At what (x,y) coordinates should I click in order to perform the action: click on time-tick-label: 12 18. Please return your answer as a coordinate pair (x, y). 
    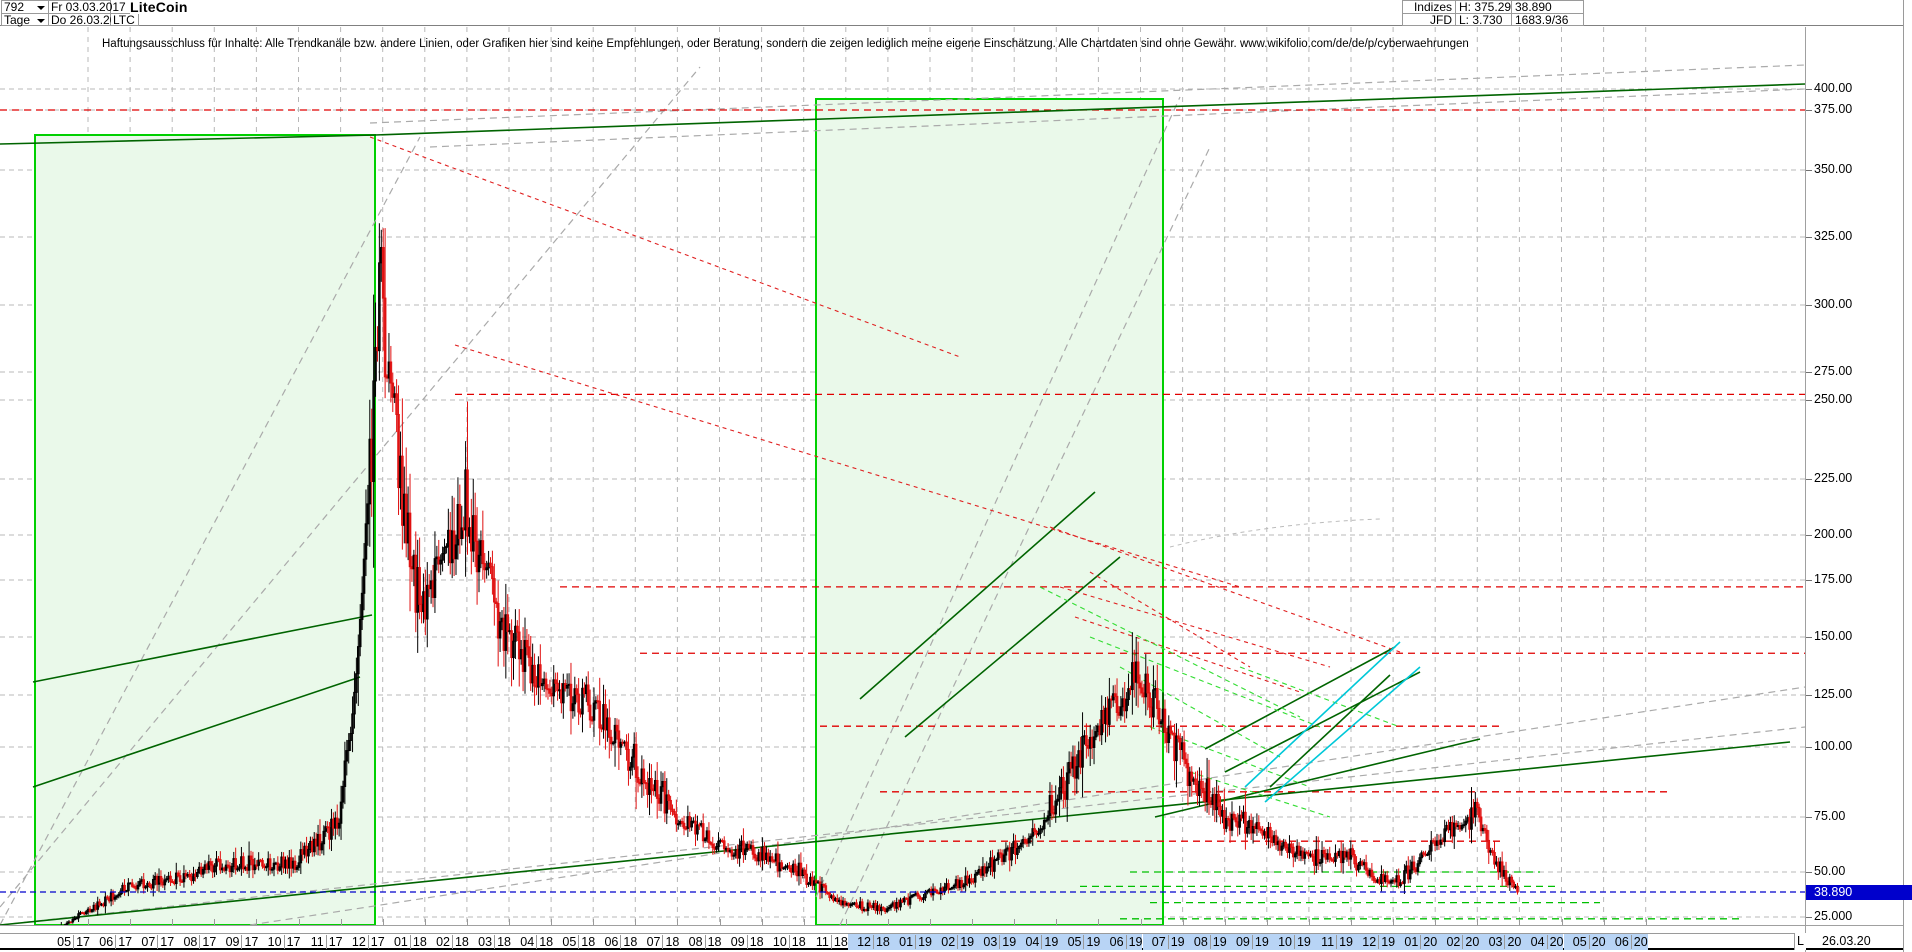
    Looking at the image, I should click on (868, 942).